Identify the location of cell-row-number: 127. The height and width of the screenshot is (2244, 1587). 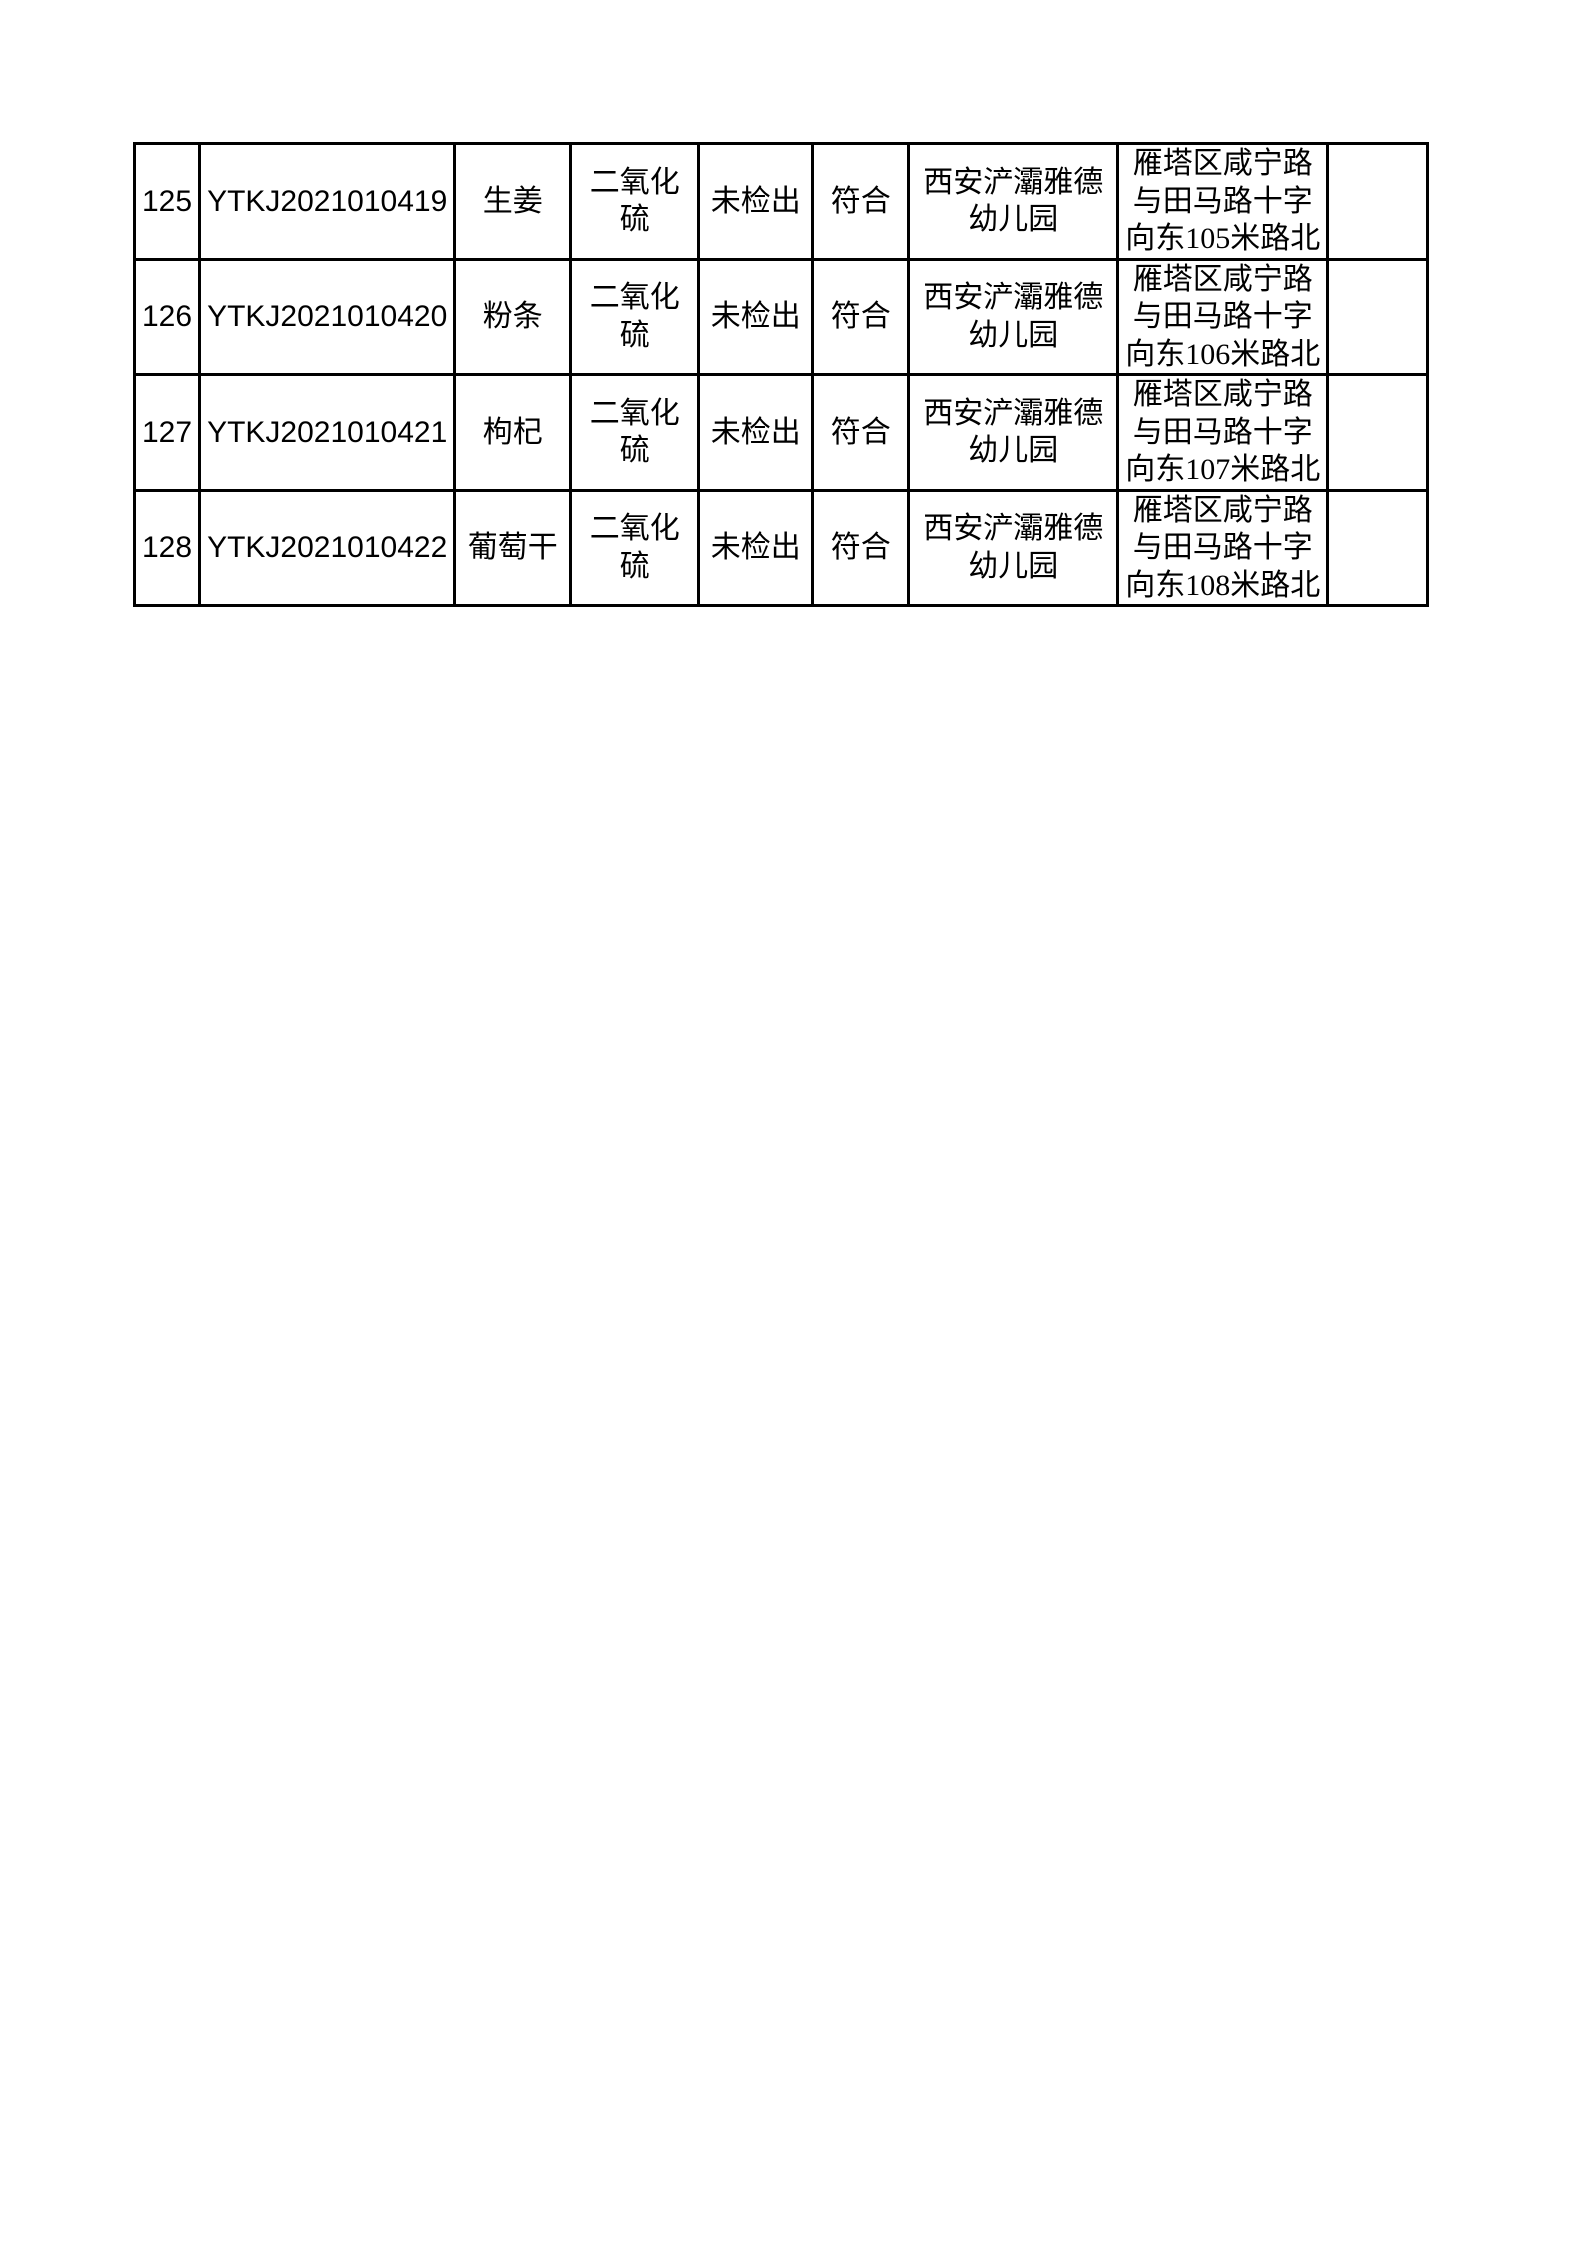
(167, 432).